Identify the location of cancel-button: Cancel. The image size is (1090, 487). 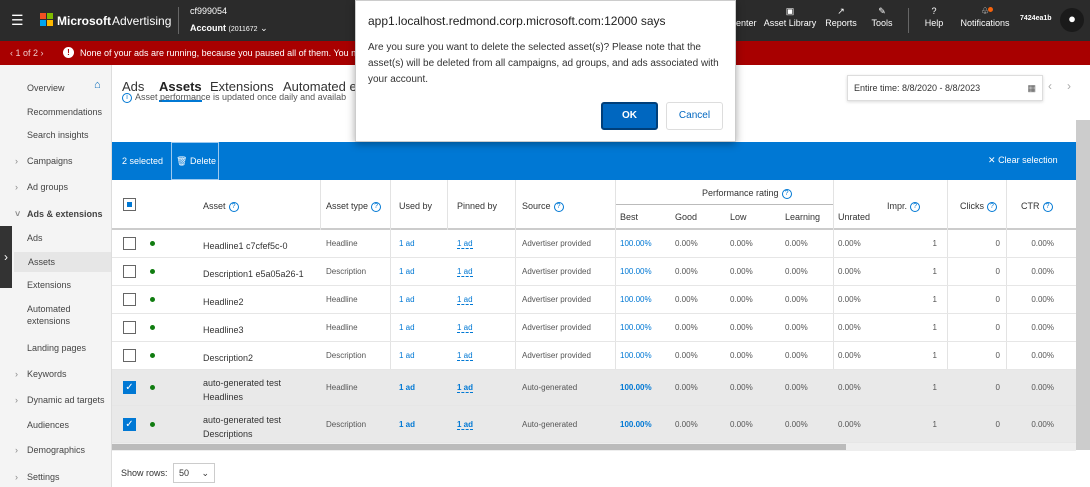
(694, 116).